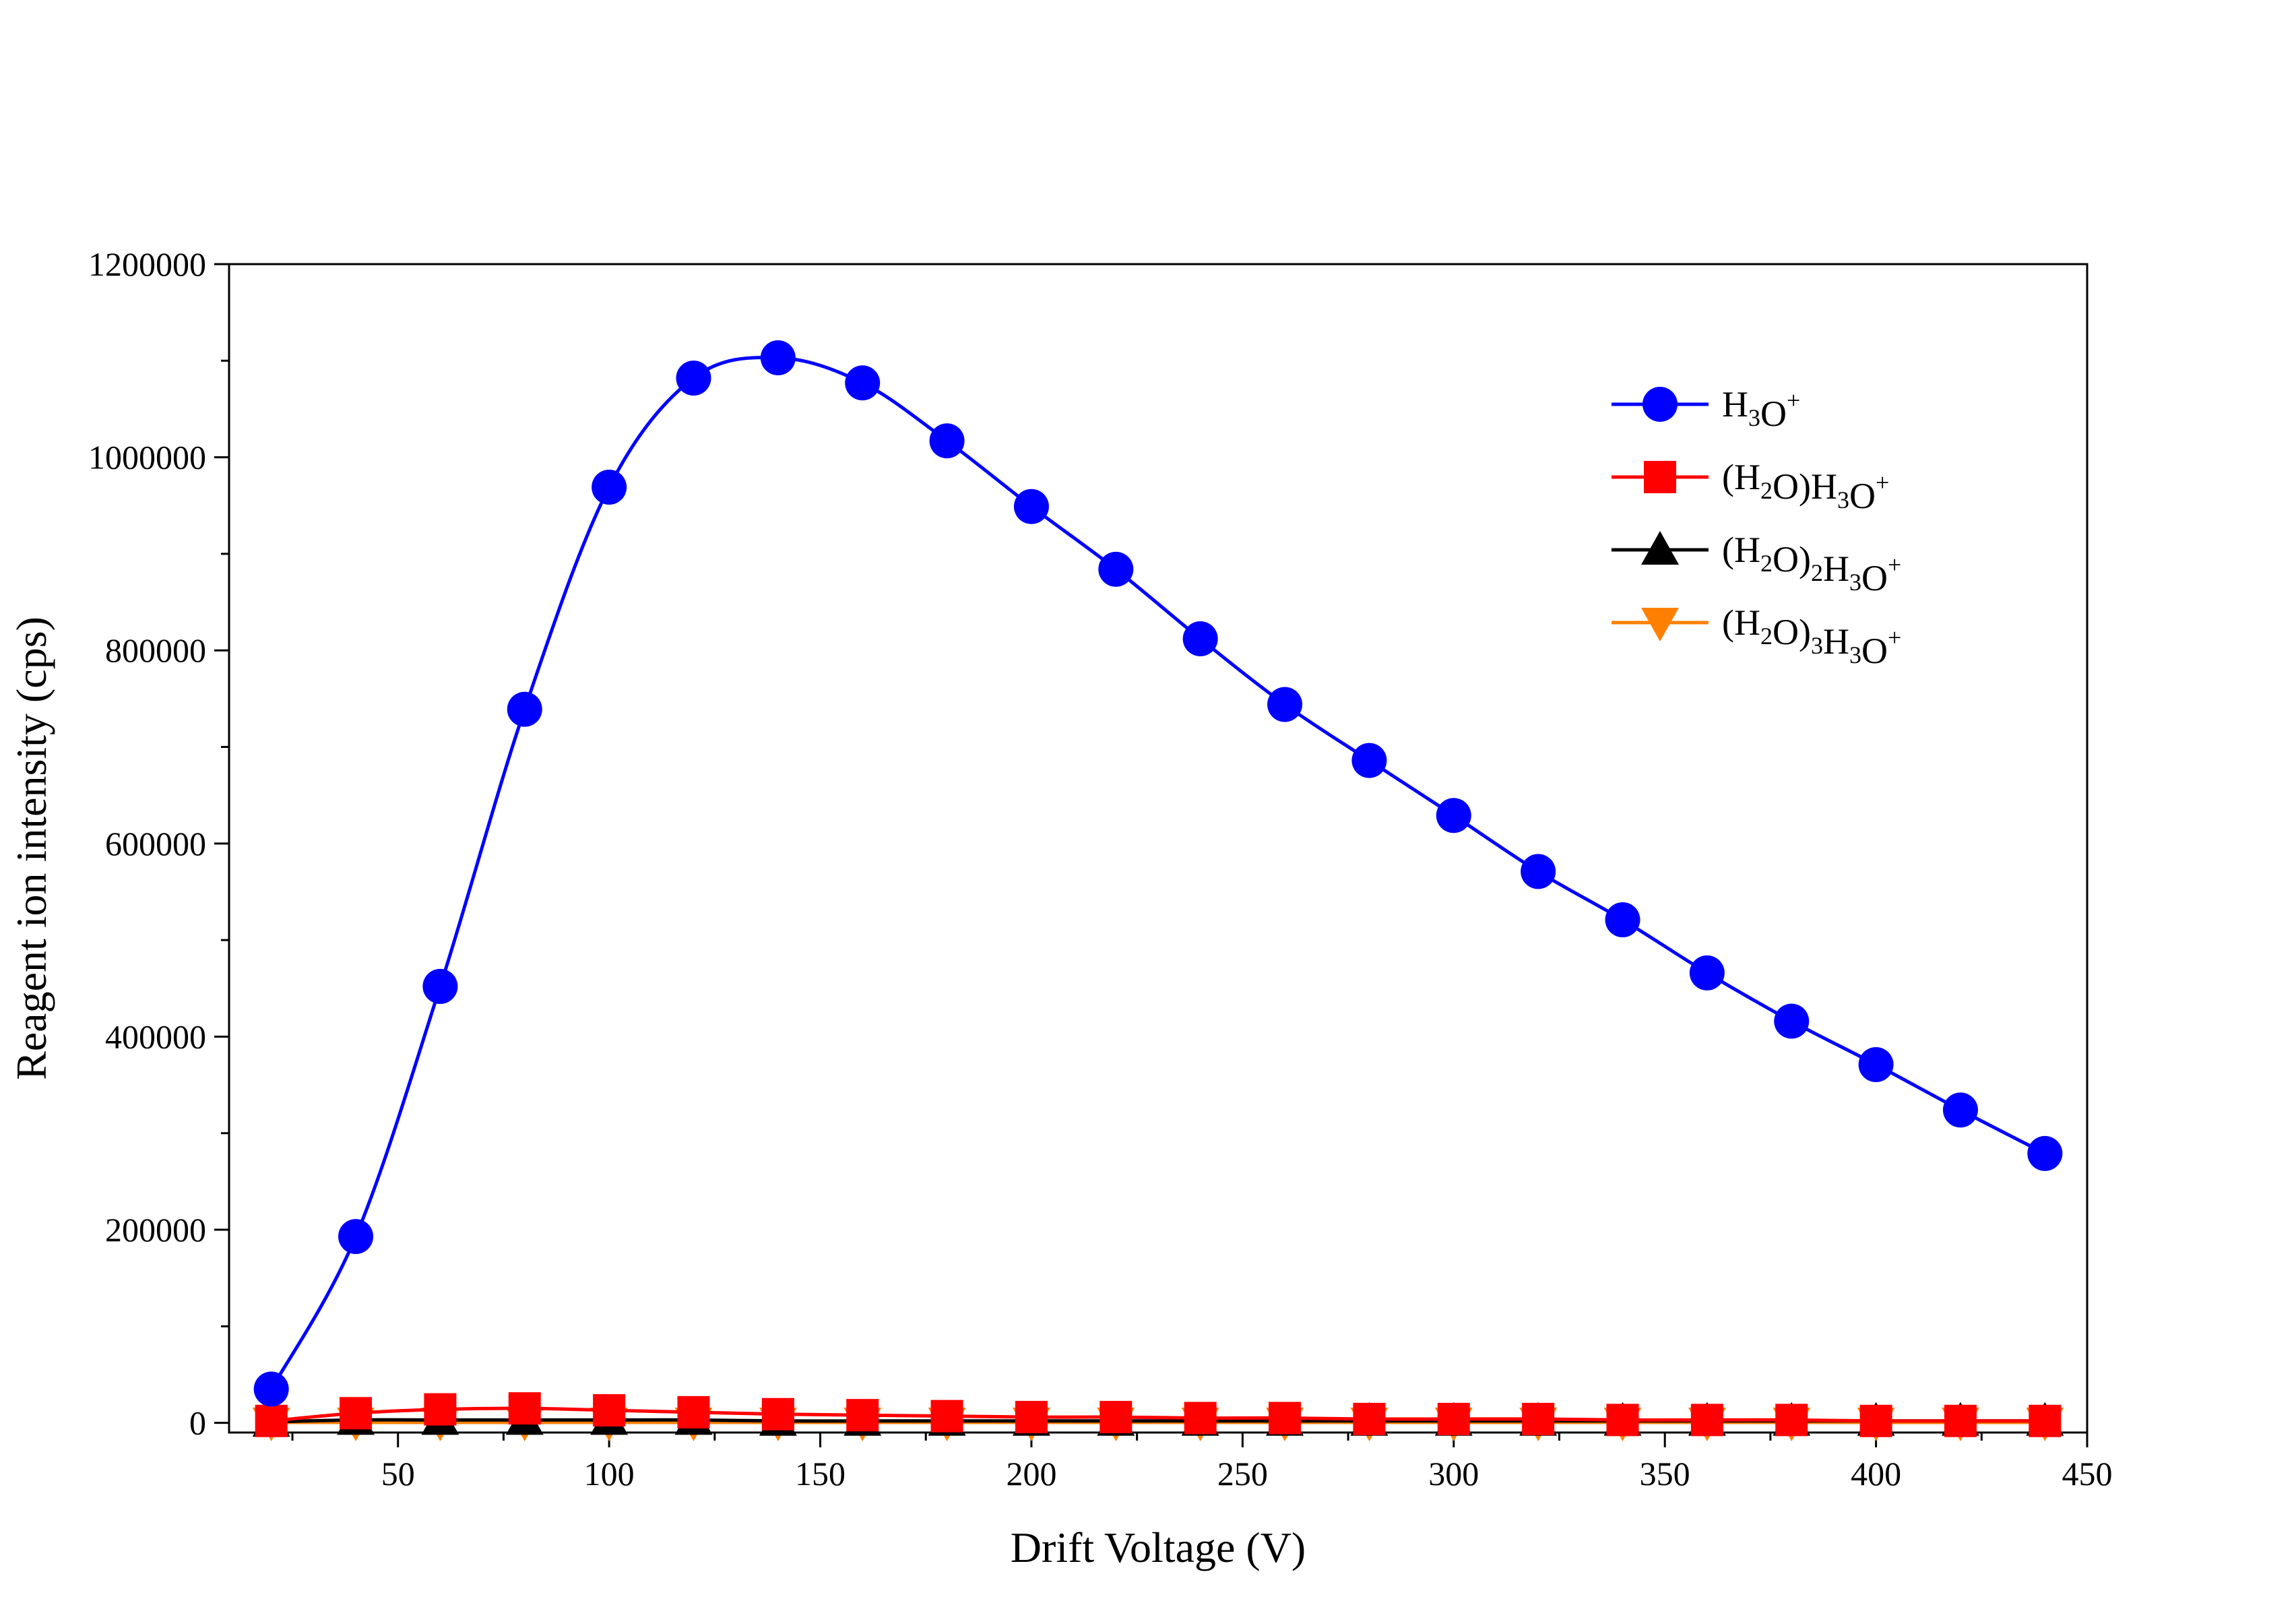 The width and height of the screenshot is (2296, 1603). What do you see at coordinates (31, 848) in the screenshot?
I see `y-axis-title: Reagent ion intensity (cps)` at bounding box center [31, 848].